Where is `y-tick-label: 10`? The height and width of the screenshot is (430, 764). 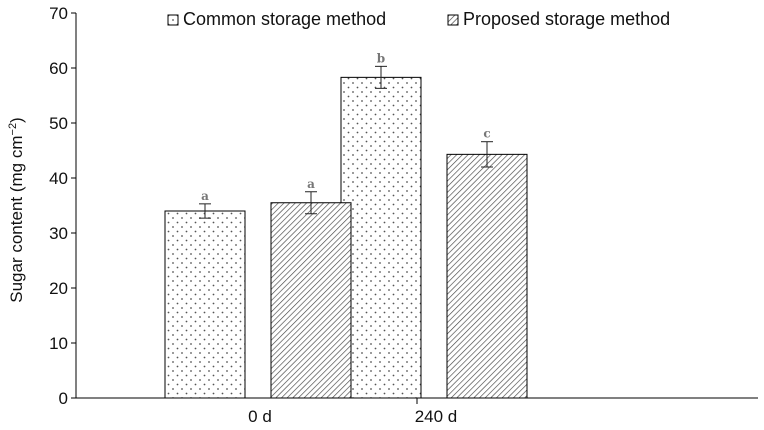 y-tick-label: 10 is located at coordinates (58, 343).